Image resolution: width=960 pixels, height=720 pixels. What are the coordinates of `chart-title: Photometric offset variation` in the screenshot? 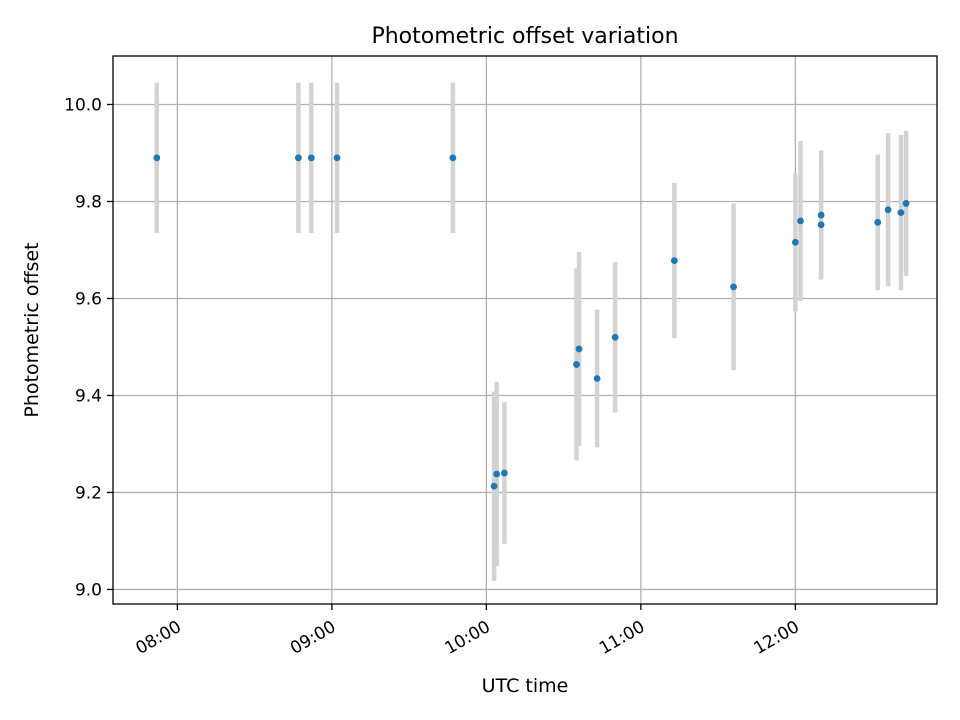 It's located at (524, 36).